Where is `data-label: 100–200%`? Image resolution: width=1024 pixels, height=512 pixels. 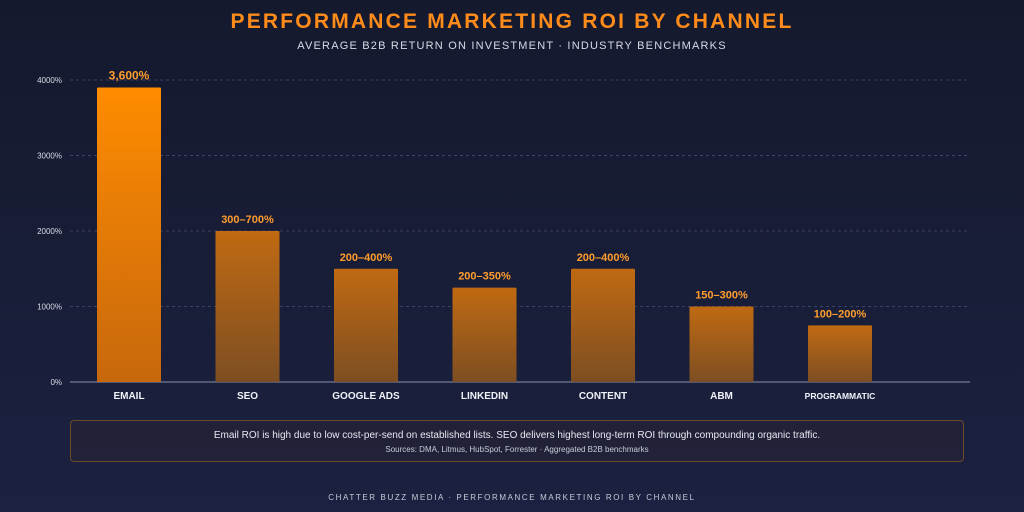 data-label: 100–200% is located at coordinates (840, 314).